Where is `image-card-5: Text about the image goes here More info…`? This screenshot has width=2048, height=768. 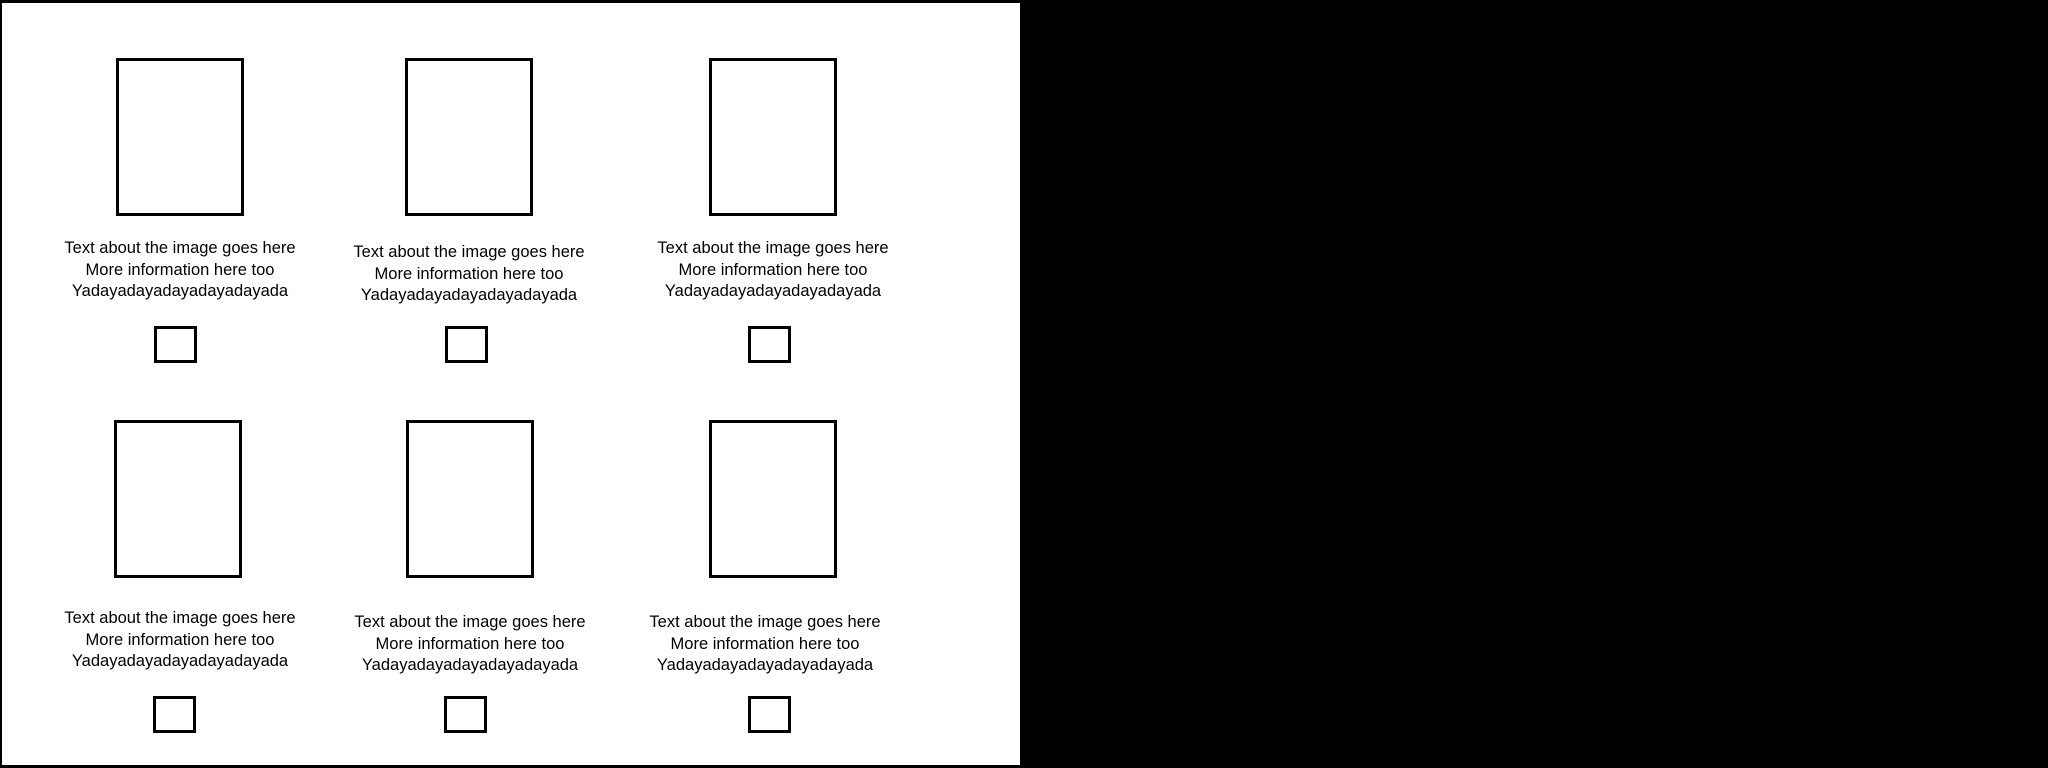
image-card-5: Text about the image goes here More info… is located at coordinates (477, 585).